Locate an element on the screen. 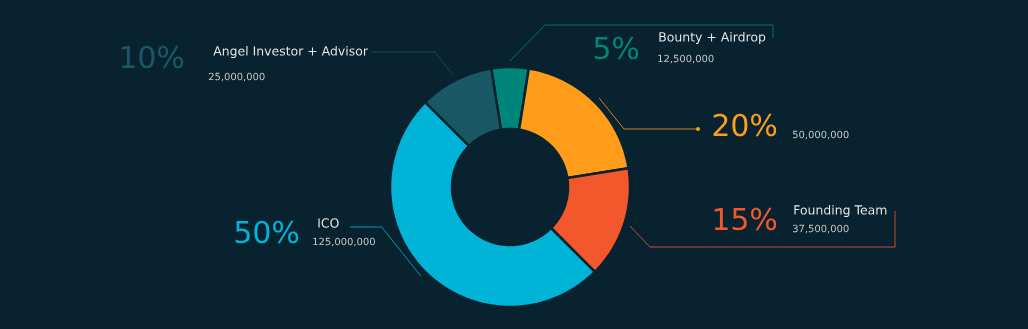 The width and height of the screenshot is (1028, 329). slice-label: ICO is located at coordinates (328, 223).